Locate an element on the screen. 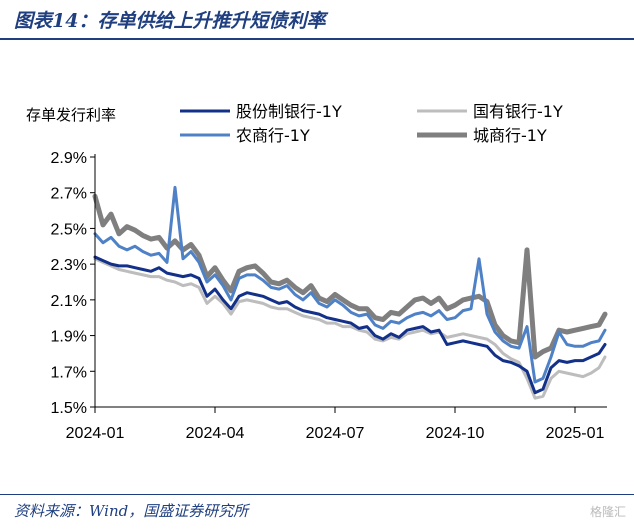 The image size is (634, 529). figure-title: 图表14：存单供给上升推升短债利率 is located at coordinates (170, 21).